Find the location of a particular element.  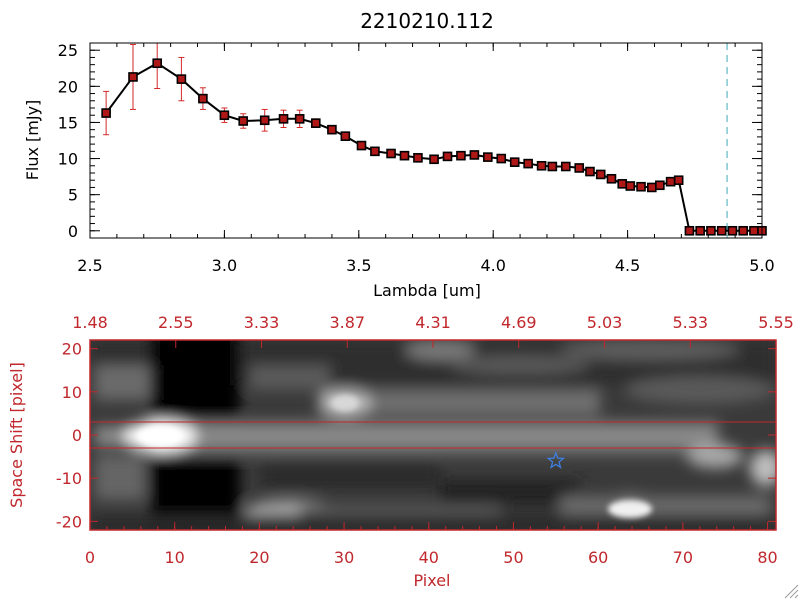

y-tick-label: 5 is located at coordinates (73, 195).